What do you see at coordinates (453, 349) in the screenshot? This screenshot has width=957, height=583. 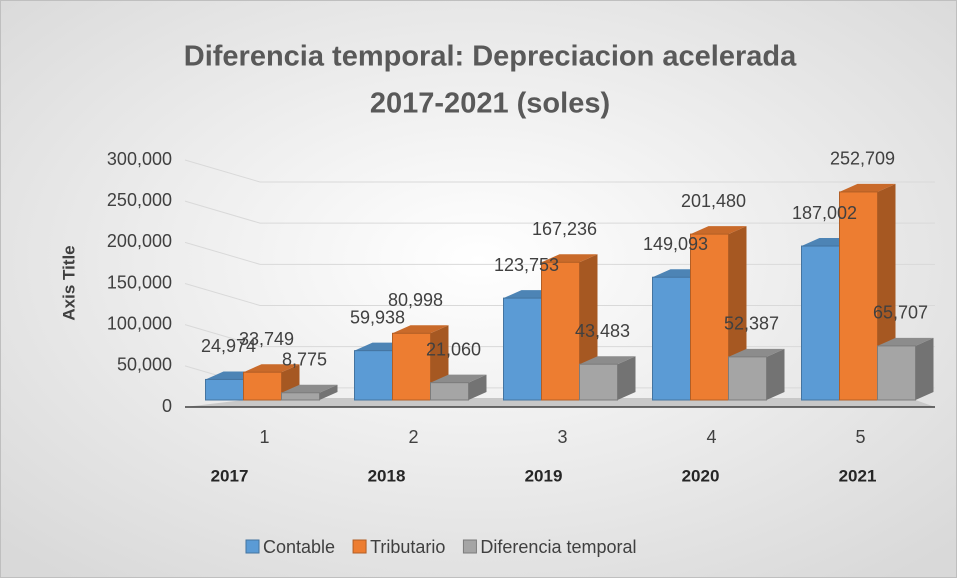 I see `data-label: 21,060` at bounding box center [453, 349].